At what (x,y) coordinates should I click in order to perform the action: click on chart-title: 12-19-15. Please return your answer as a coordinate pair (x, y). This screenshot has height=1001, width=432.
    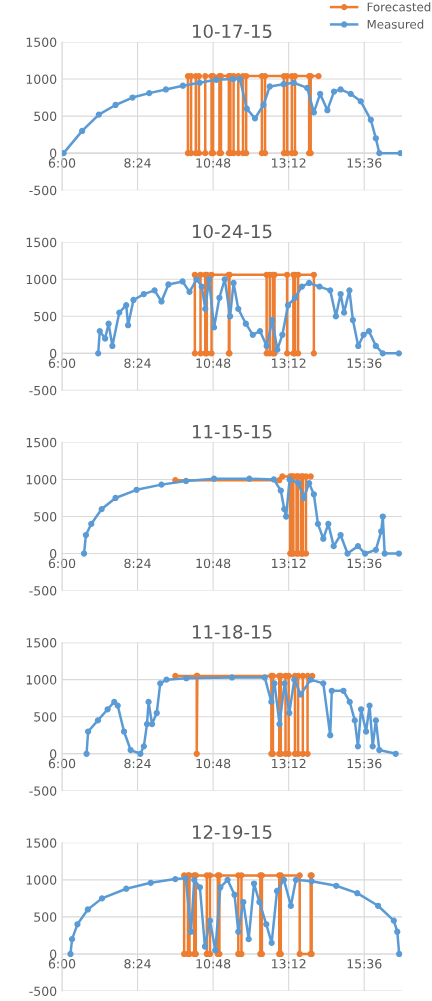
    Looking at the image, I should click on (232, 832).